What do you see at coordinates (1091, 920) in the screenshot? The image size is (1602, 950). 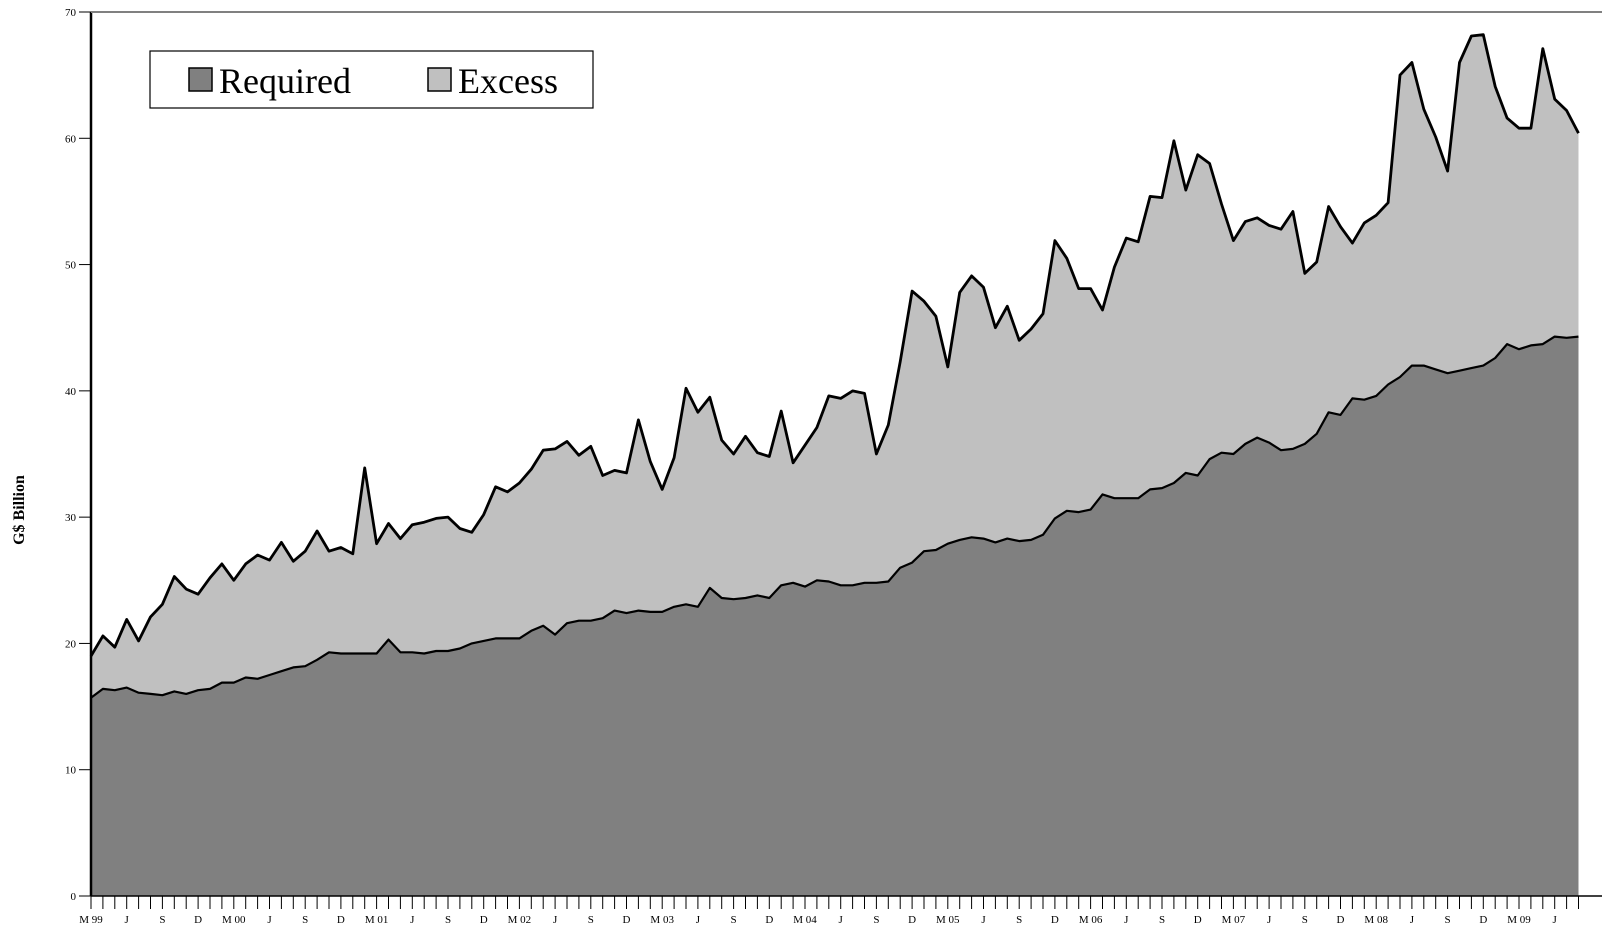 I see `x-tick-label: M 06` at bounding box center [1091, 920].